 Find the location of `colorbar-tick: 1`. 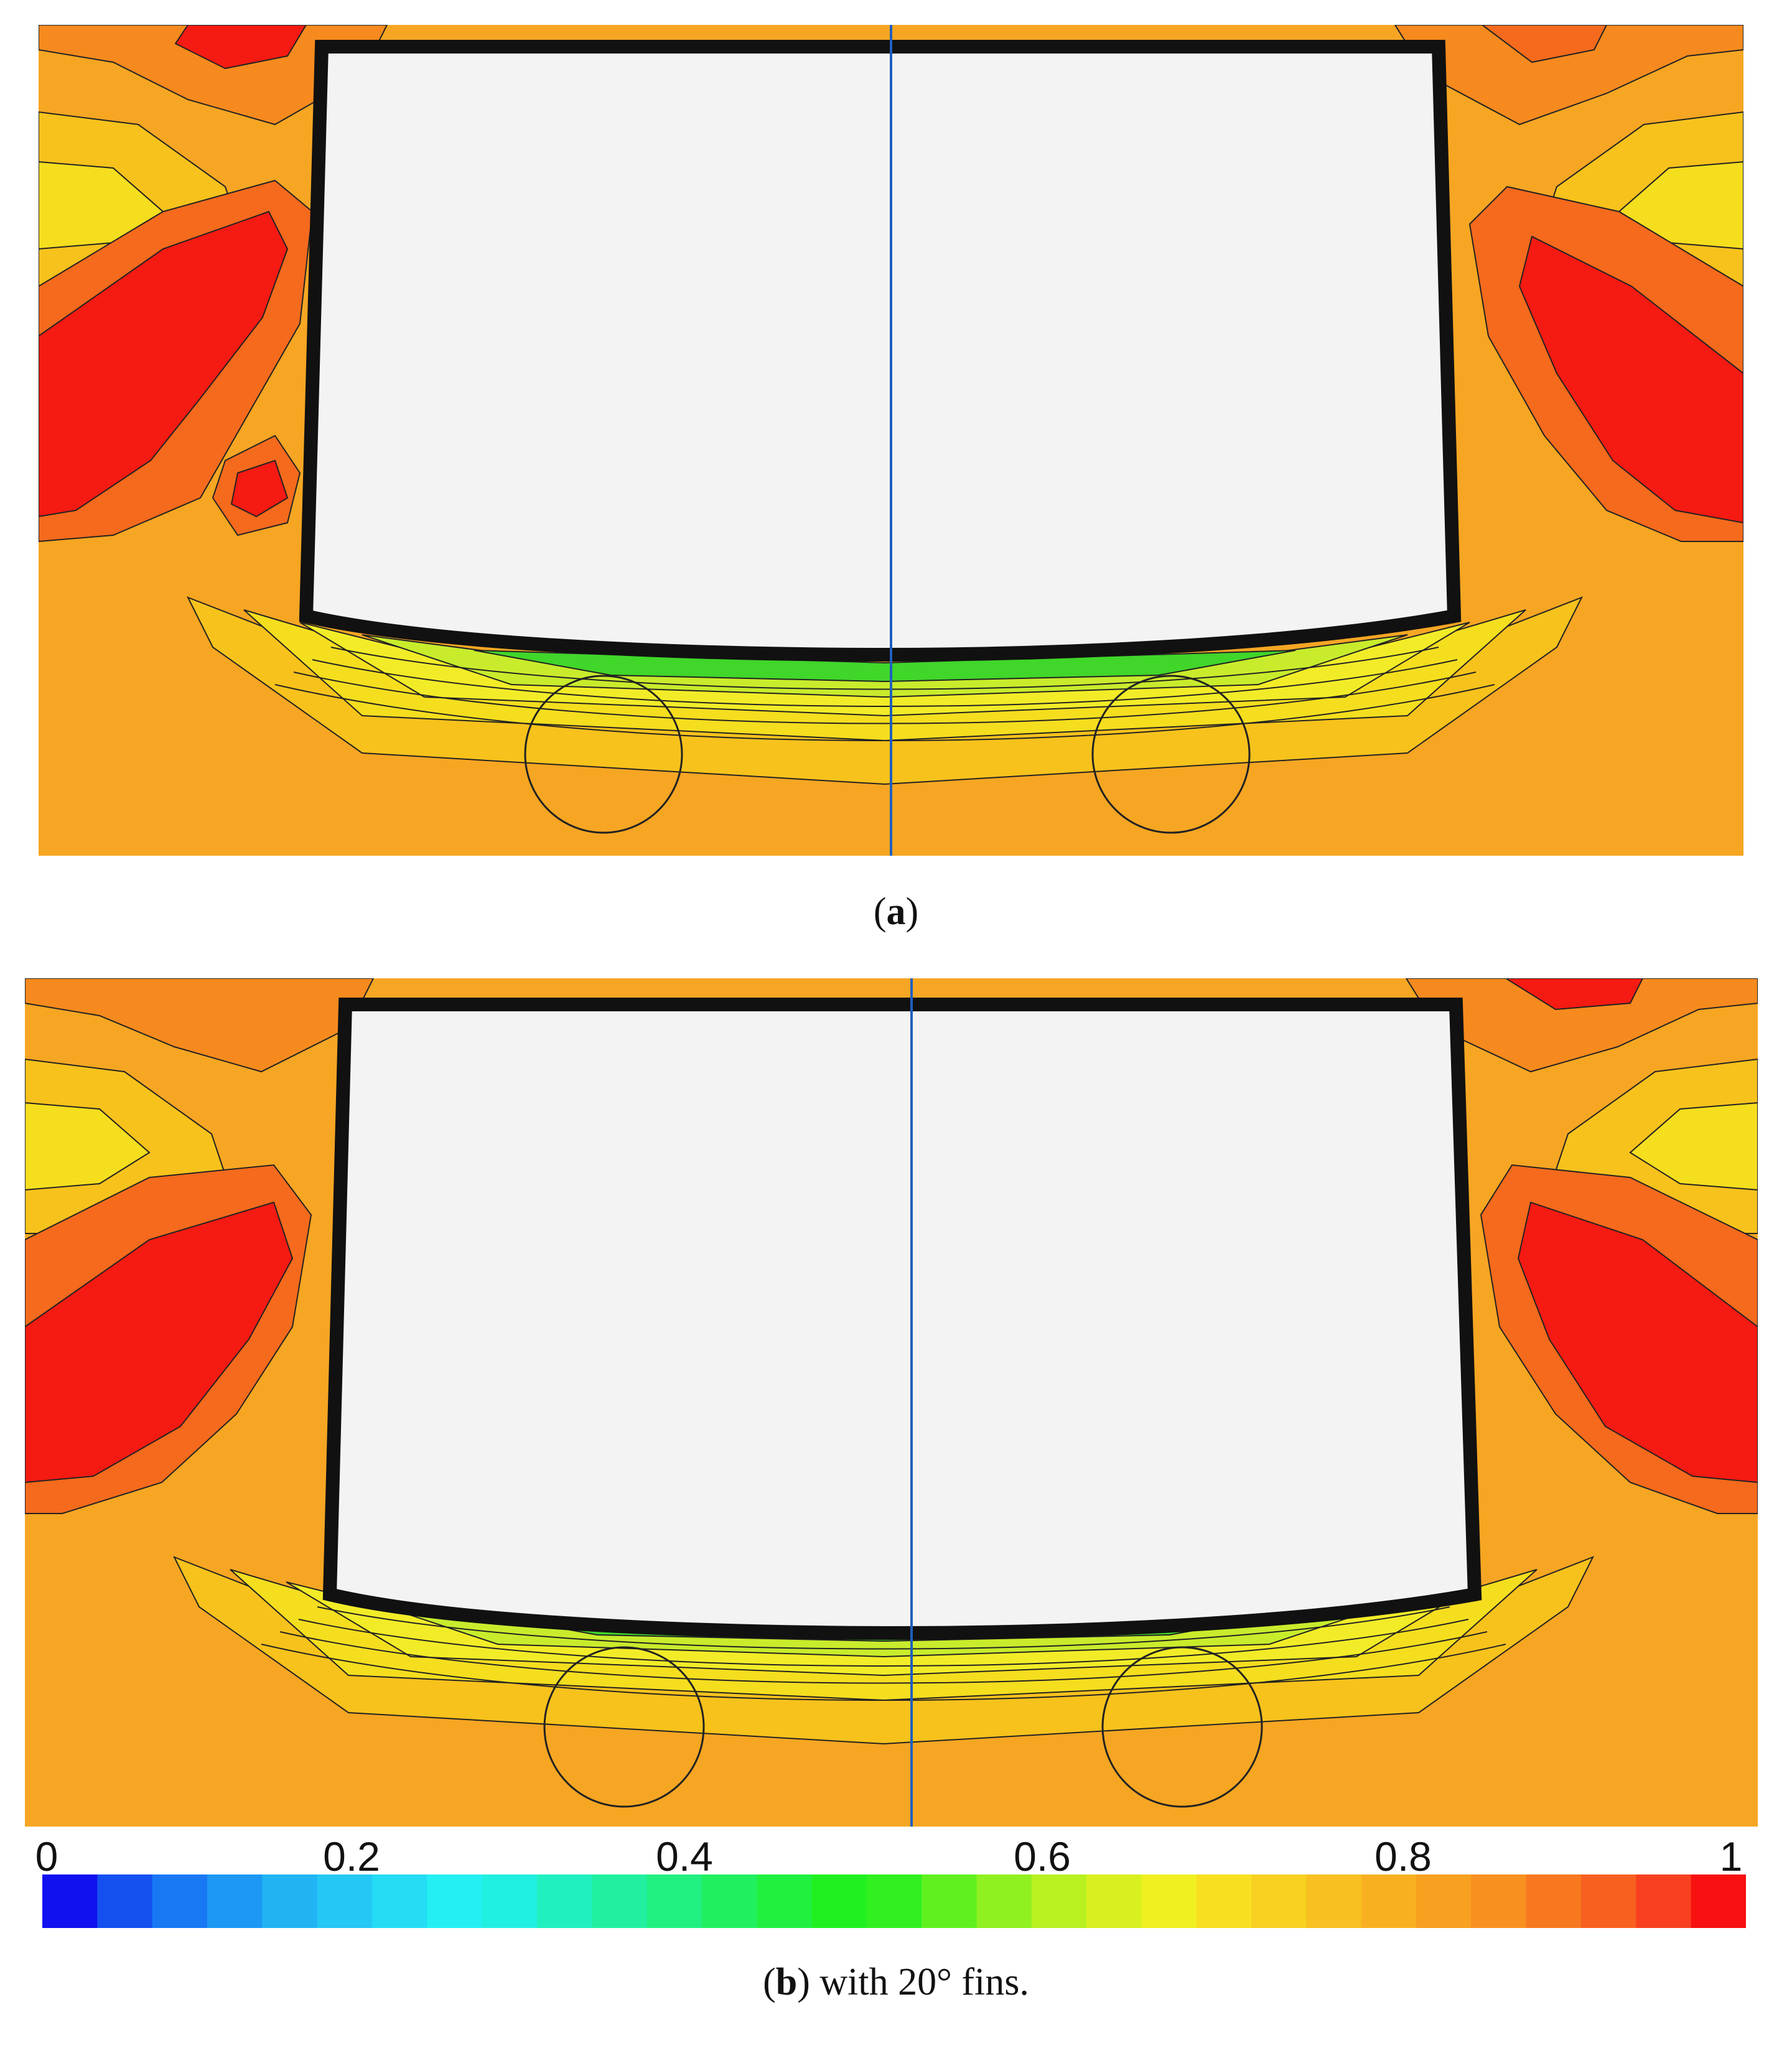

colorbar-tick: 1 is located at coordinates (1731, 1856).